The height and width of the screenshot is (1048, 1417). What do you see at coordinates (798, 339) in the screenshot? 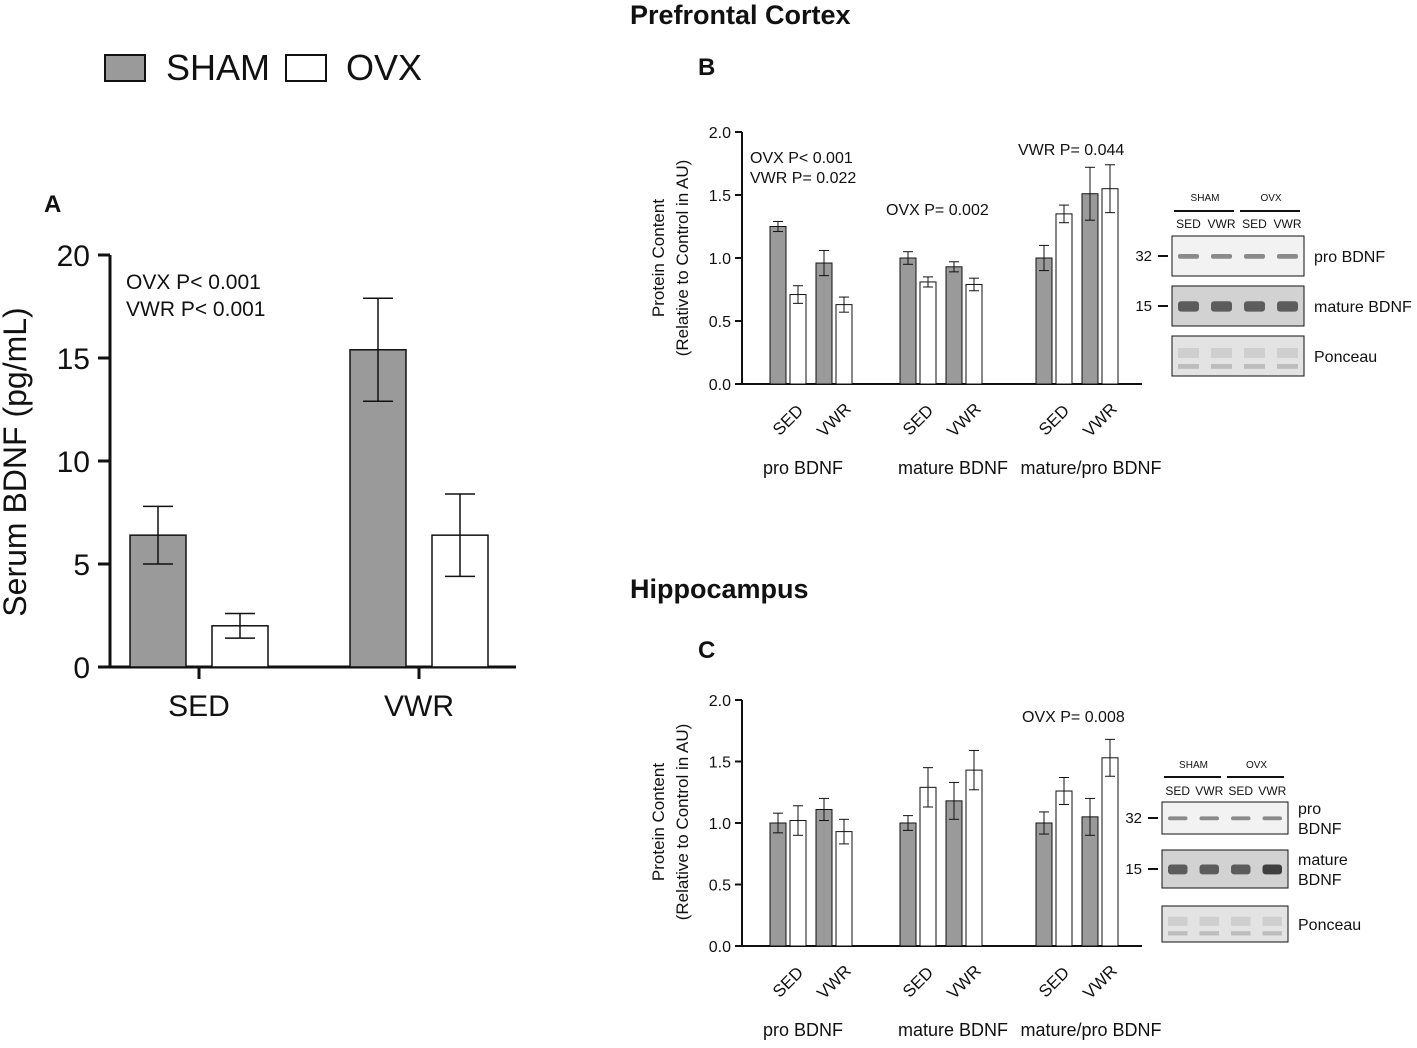
I see `panel-b-bar-g0-ovx-sed` at bounding box center [798, 339].